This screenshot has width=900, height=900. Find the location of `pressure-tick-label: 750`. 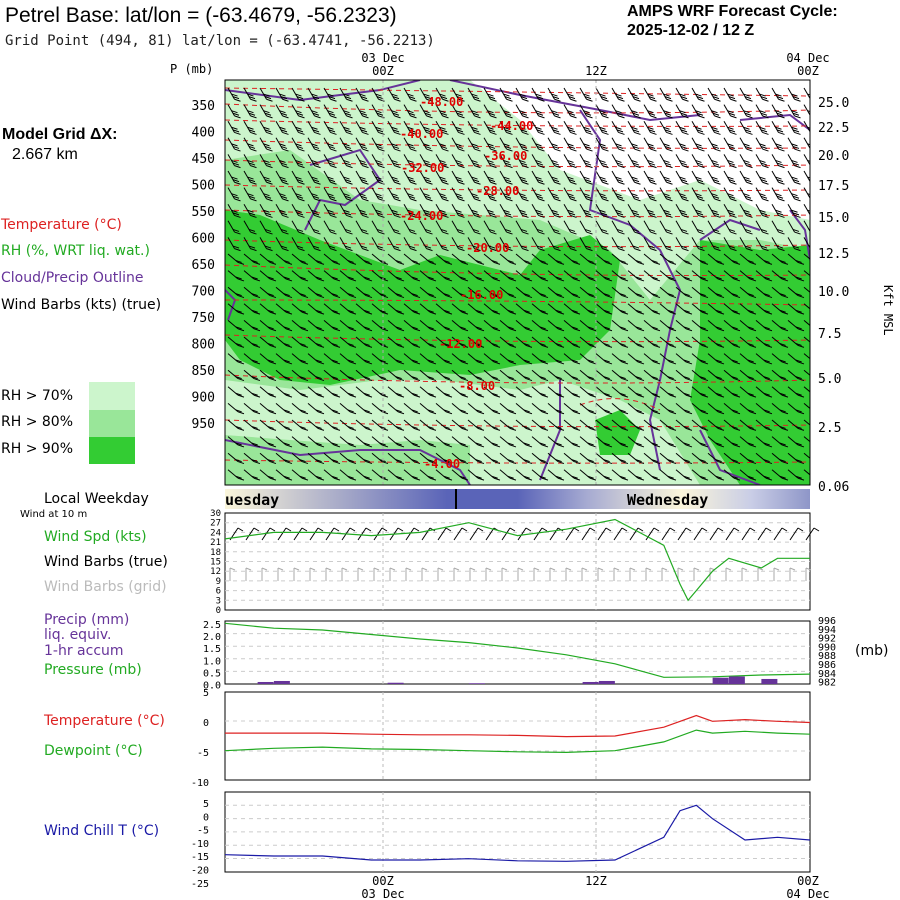

pressure-tick-label: 750 is located at coordinates (203, 318).